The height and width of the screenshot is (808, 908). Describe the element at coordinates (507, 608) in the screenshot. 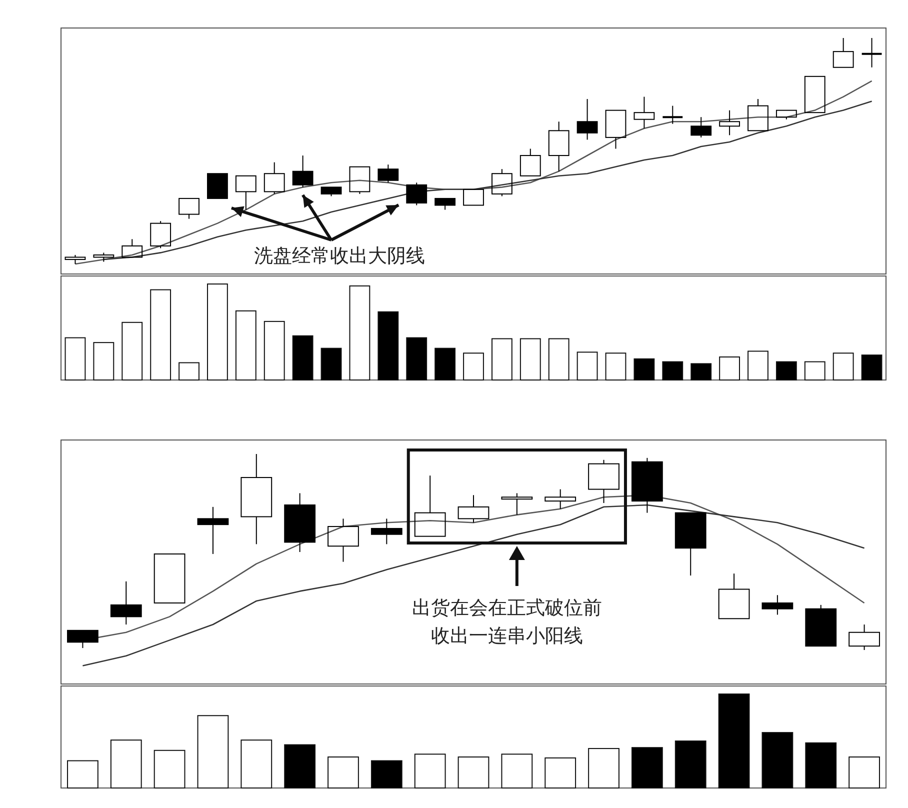

I see `annotation: 出货在会在正式破位前` at that location.